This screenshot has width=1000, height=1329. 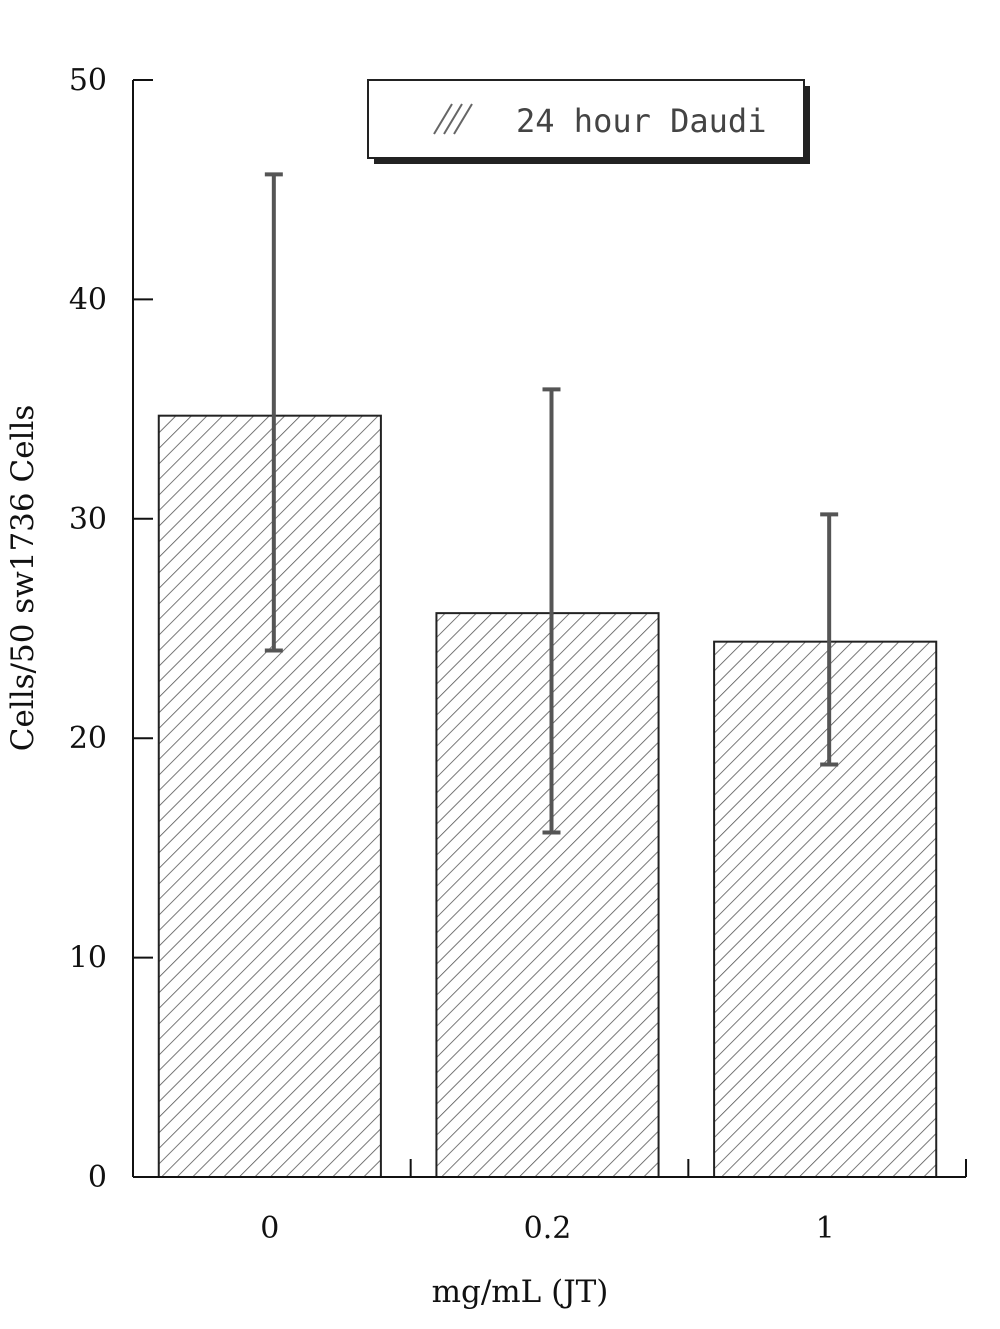 What do you see at coordinates (548, 1228) in the screenshot?
I see `x-tick-label: 0.2` at bounding box center [548, 1228].